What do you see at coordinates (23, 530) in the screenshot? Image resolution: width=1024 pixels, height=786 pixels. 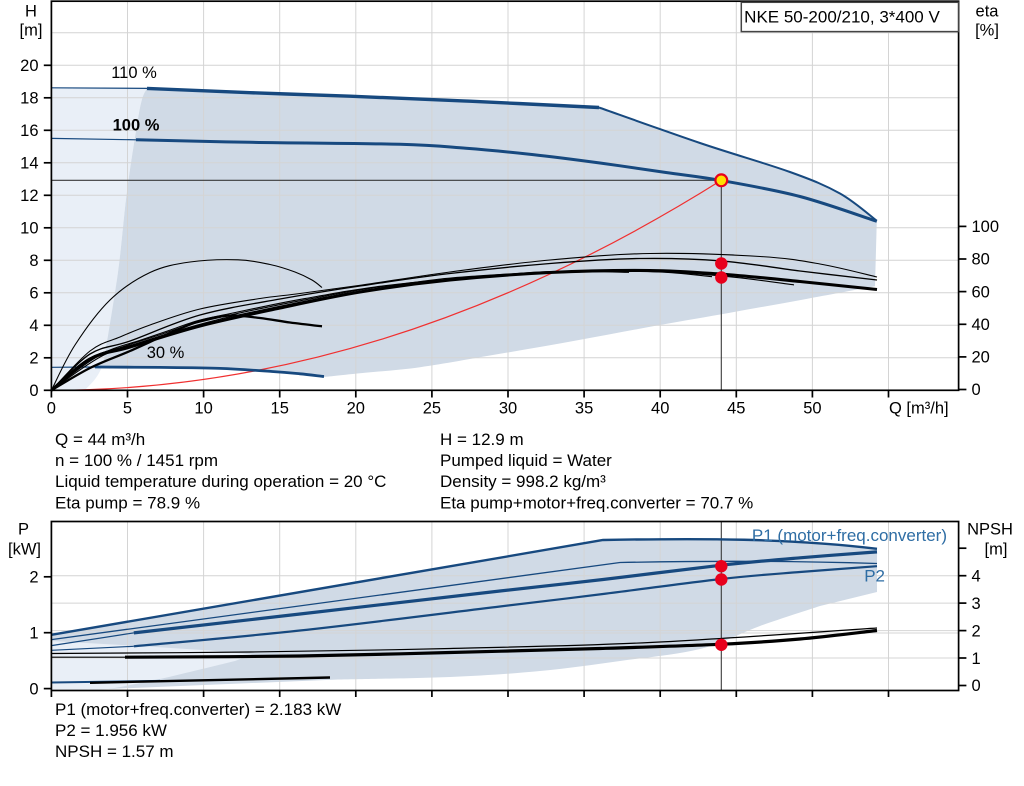 I see `svg-text: P` at bounding box center [23, 530].